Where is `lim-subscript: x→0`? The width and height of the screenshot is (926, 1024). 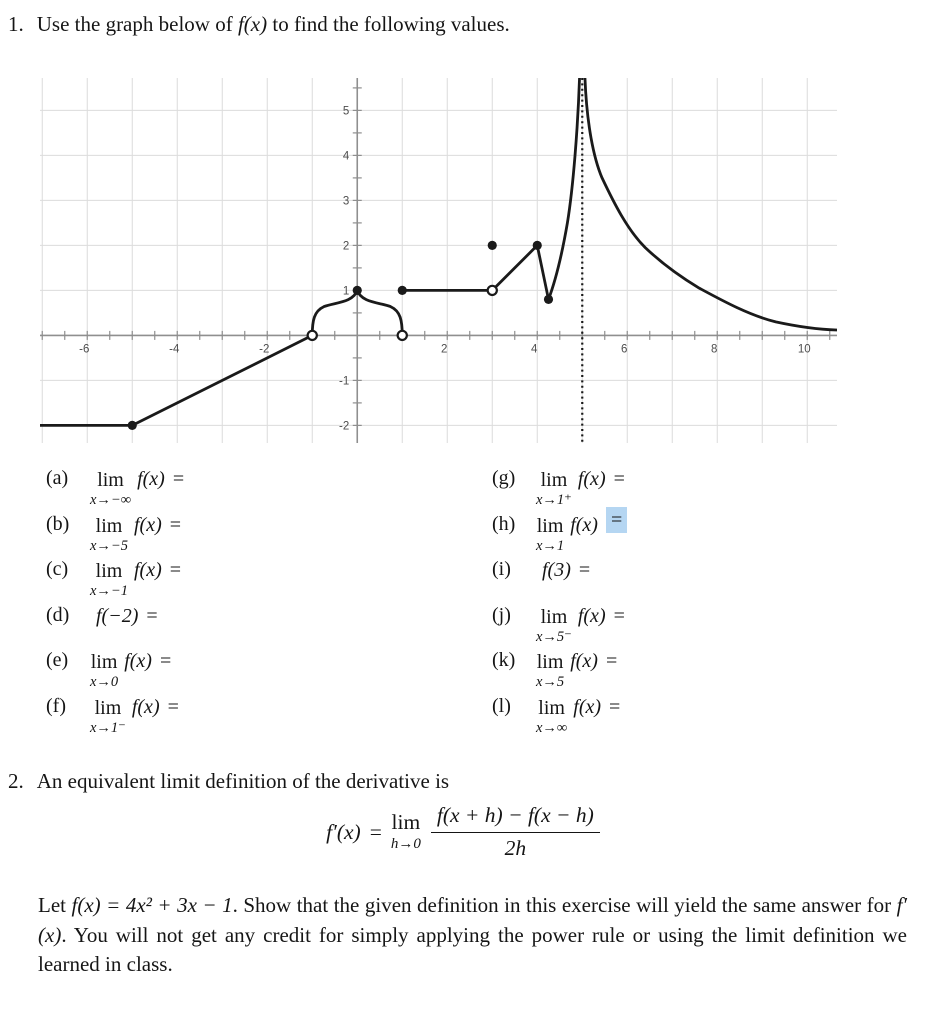 lim-subscript: x→0 is located at coordinates (104, 682).